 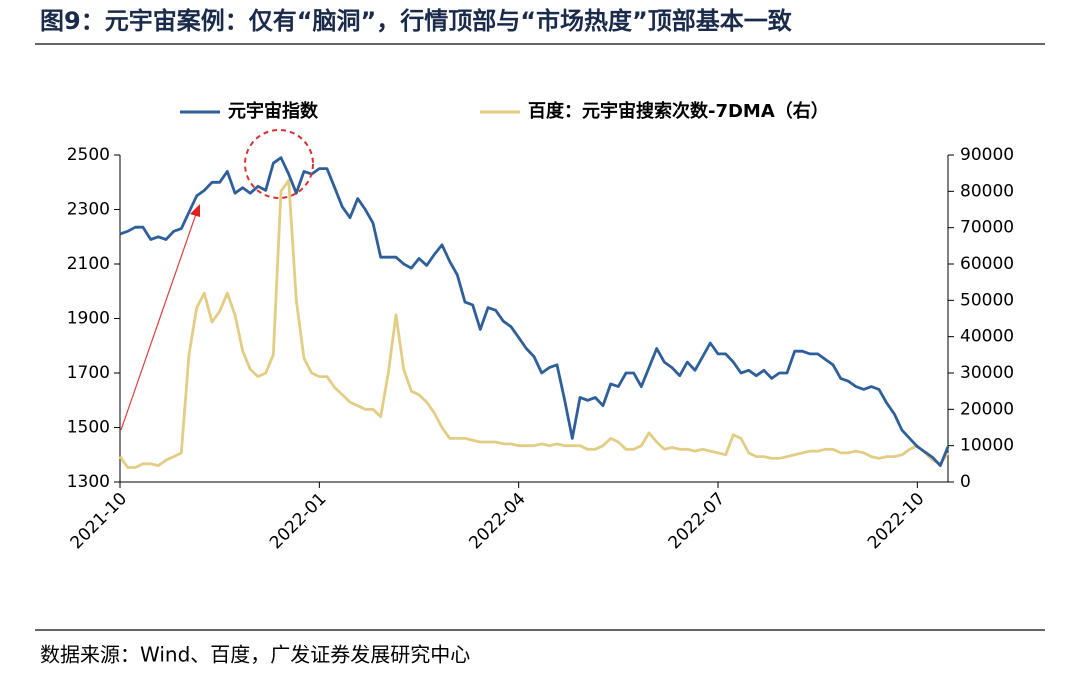 I want to click on y2-tick-label: 70000, so click(x=987, y=228).